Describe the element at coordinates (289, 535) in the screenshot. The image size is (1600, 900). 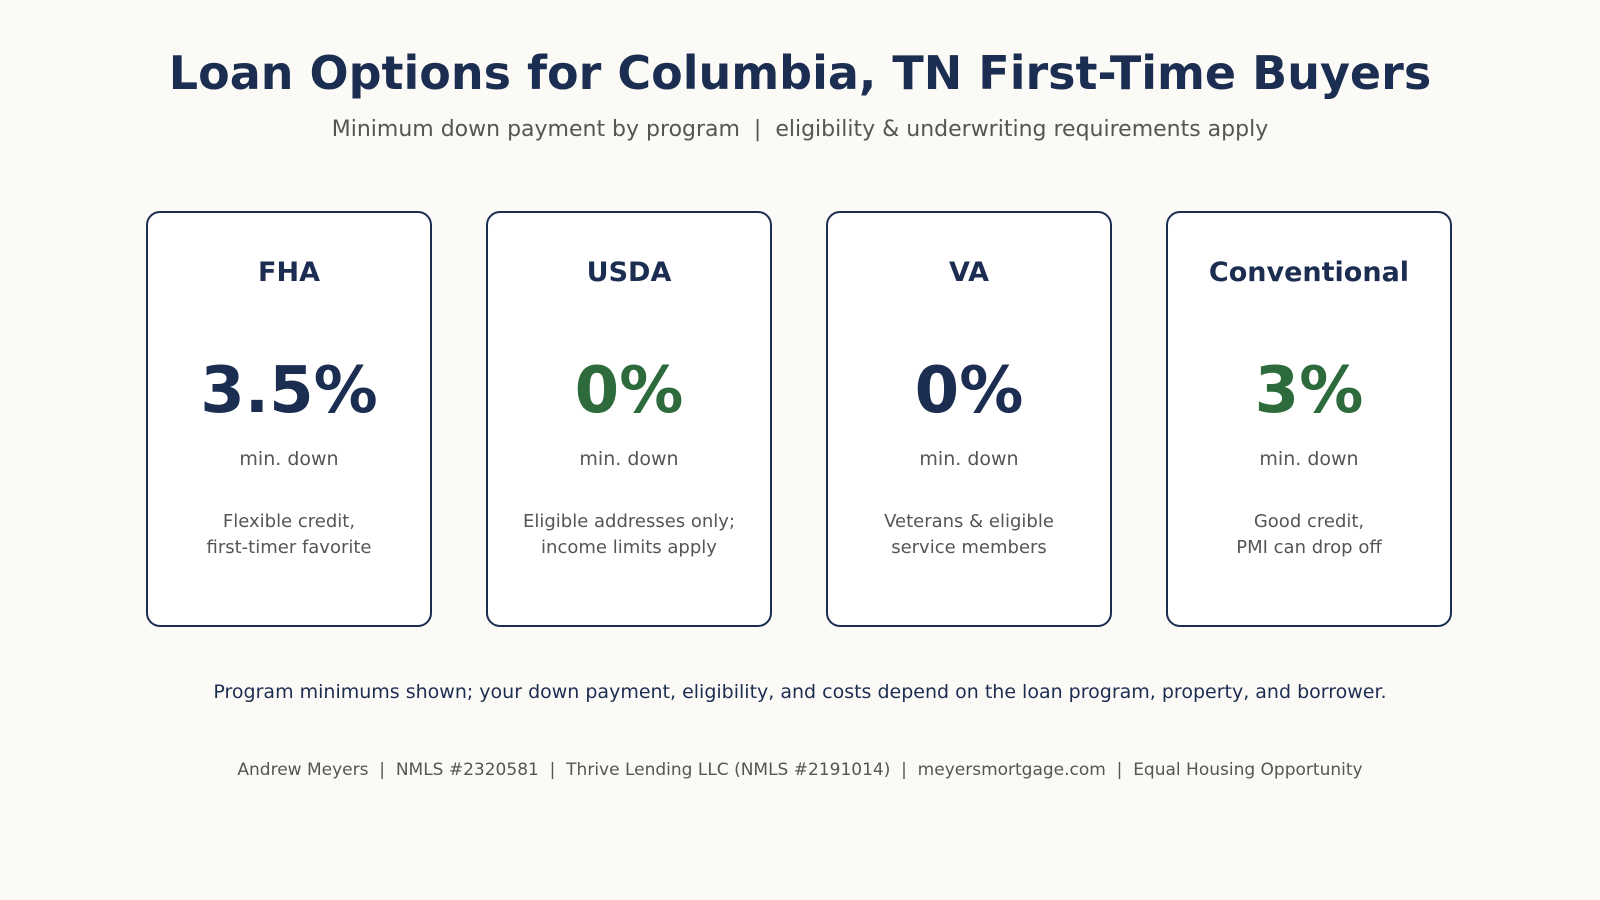
I see `card-description: Flexible credit, first-timer favorite` at that location.